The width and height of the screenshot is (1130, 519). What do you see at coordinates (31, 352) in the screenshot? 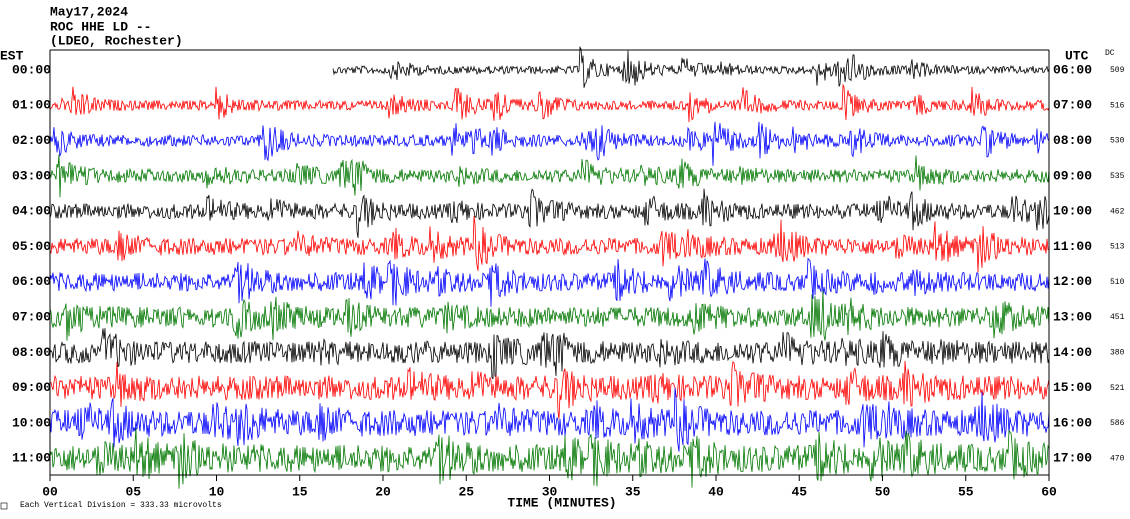
I see `est-hour: 08:00` at bounding box center [31, 352].